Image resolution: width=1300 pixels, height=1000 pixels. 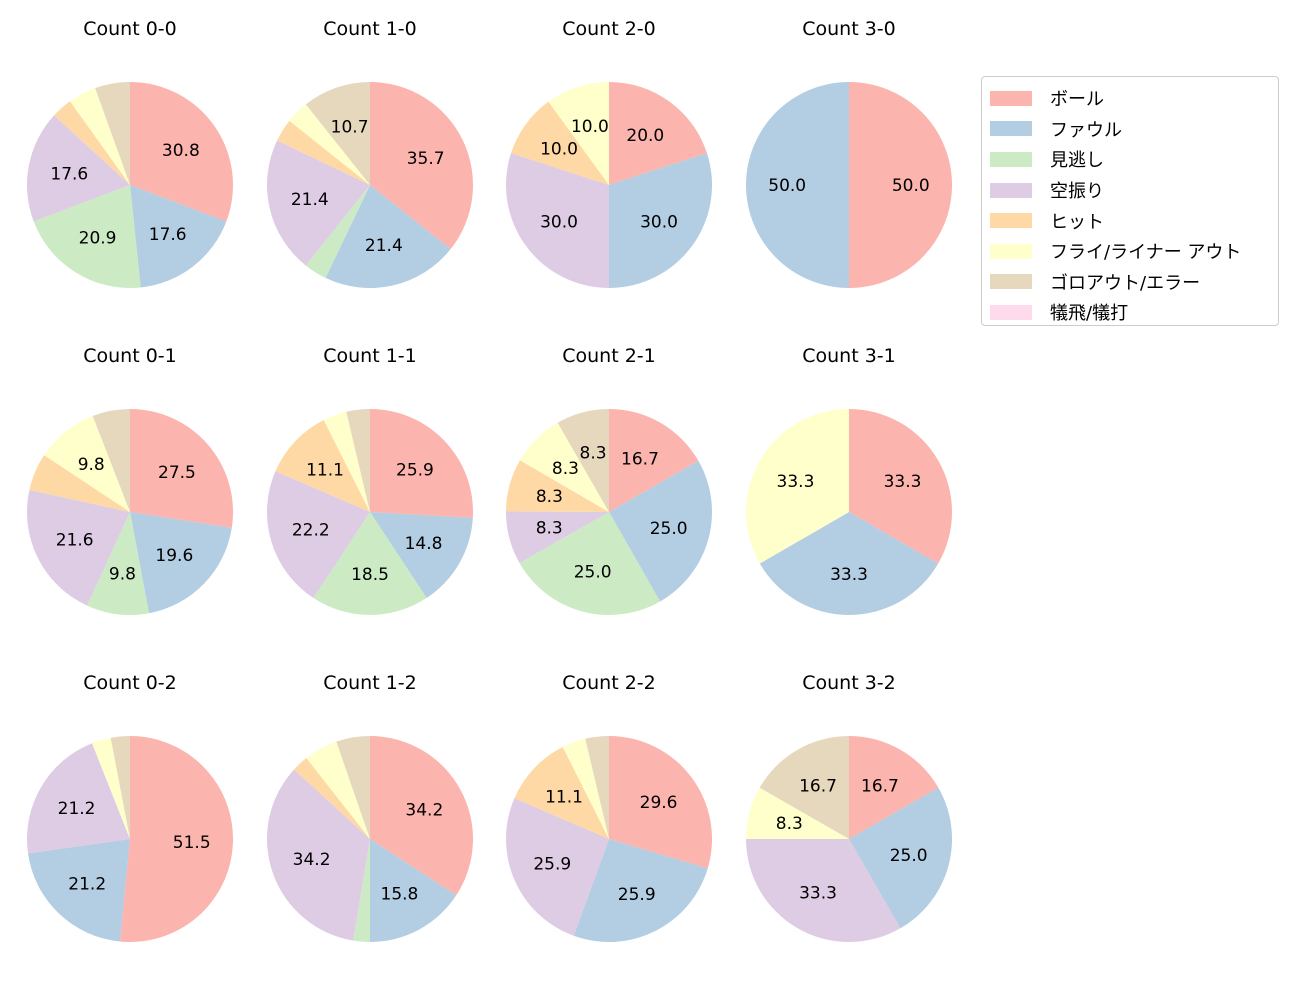 I want to click on pie-title: Count 2-1, so click(x=609, y=356).